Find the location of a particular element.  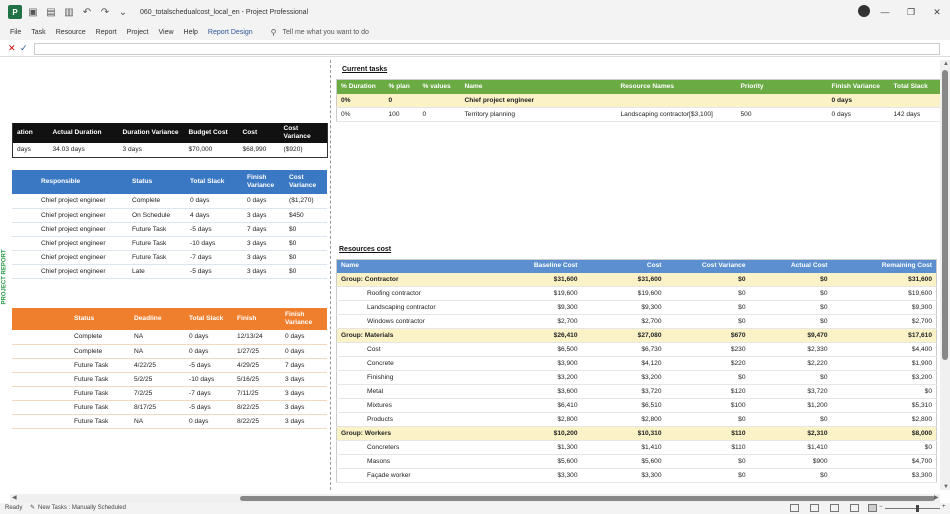

resources-cost-row: Metal $3,600 $3,720 $120 $3,720 $0 is located at coordinates (636, 391).